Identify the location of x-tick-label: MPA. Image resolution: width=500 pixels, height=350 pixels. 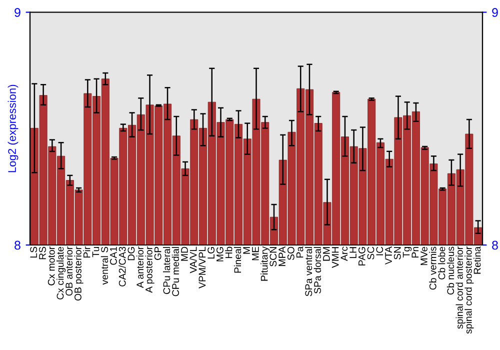
(282, 256).